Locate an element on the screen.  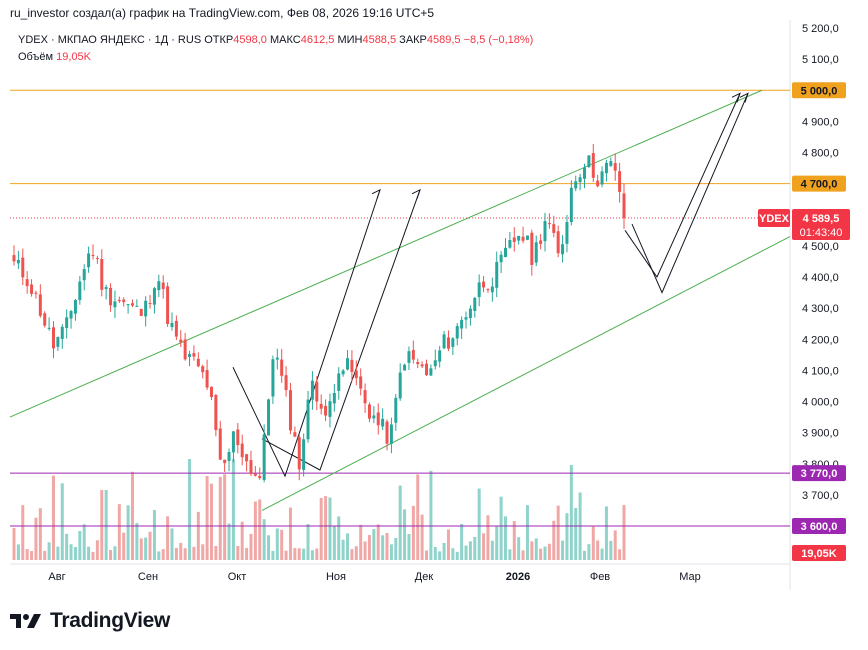
volume-tag-bg is located at coordinates (819, 553).